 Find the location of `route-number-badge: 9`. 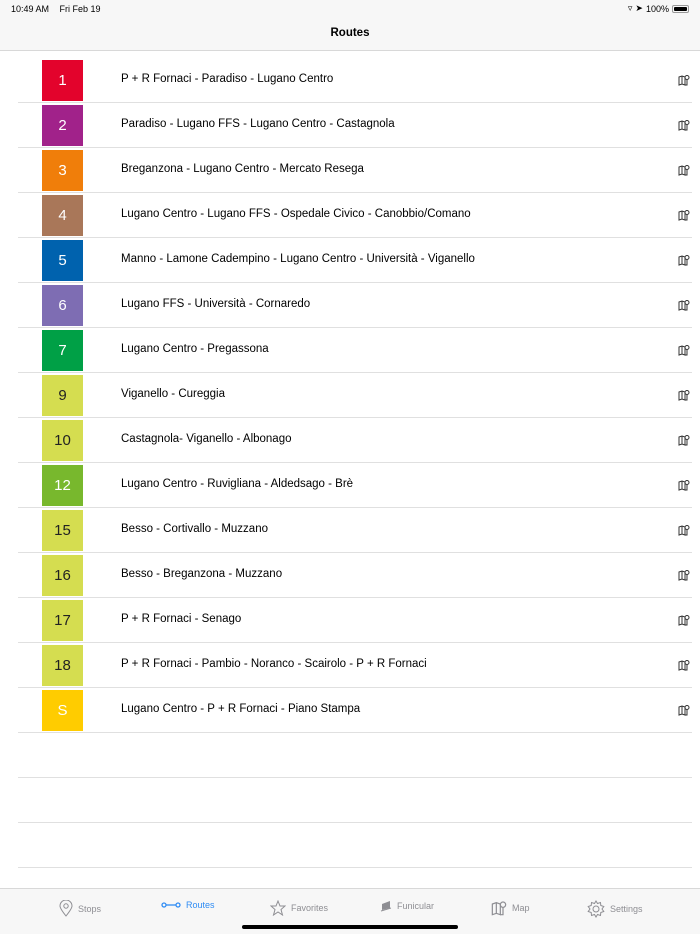

route-number-badge: 9 is located at coordinates (62, 395).